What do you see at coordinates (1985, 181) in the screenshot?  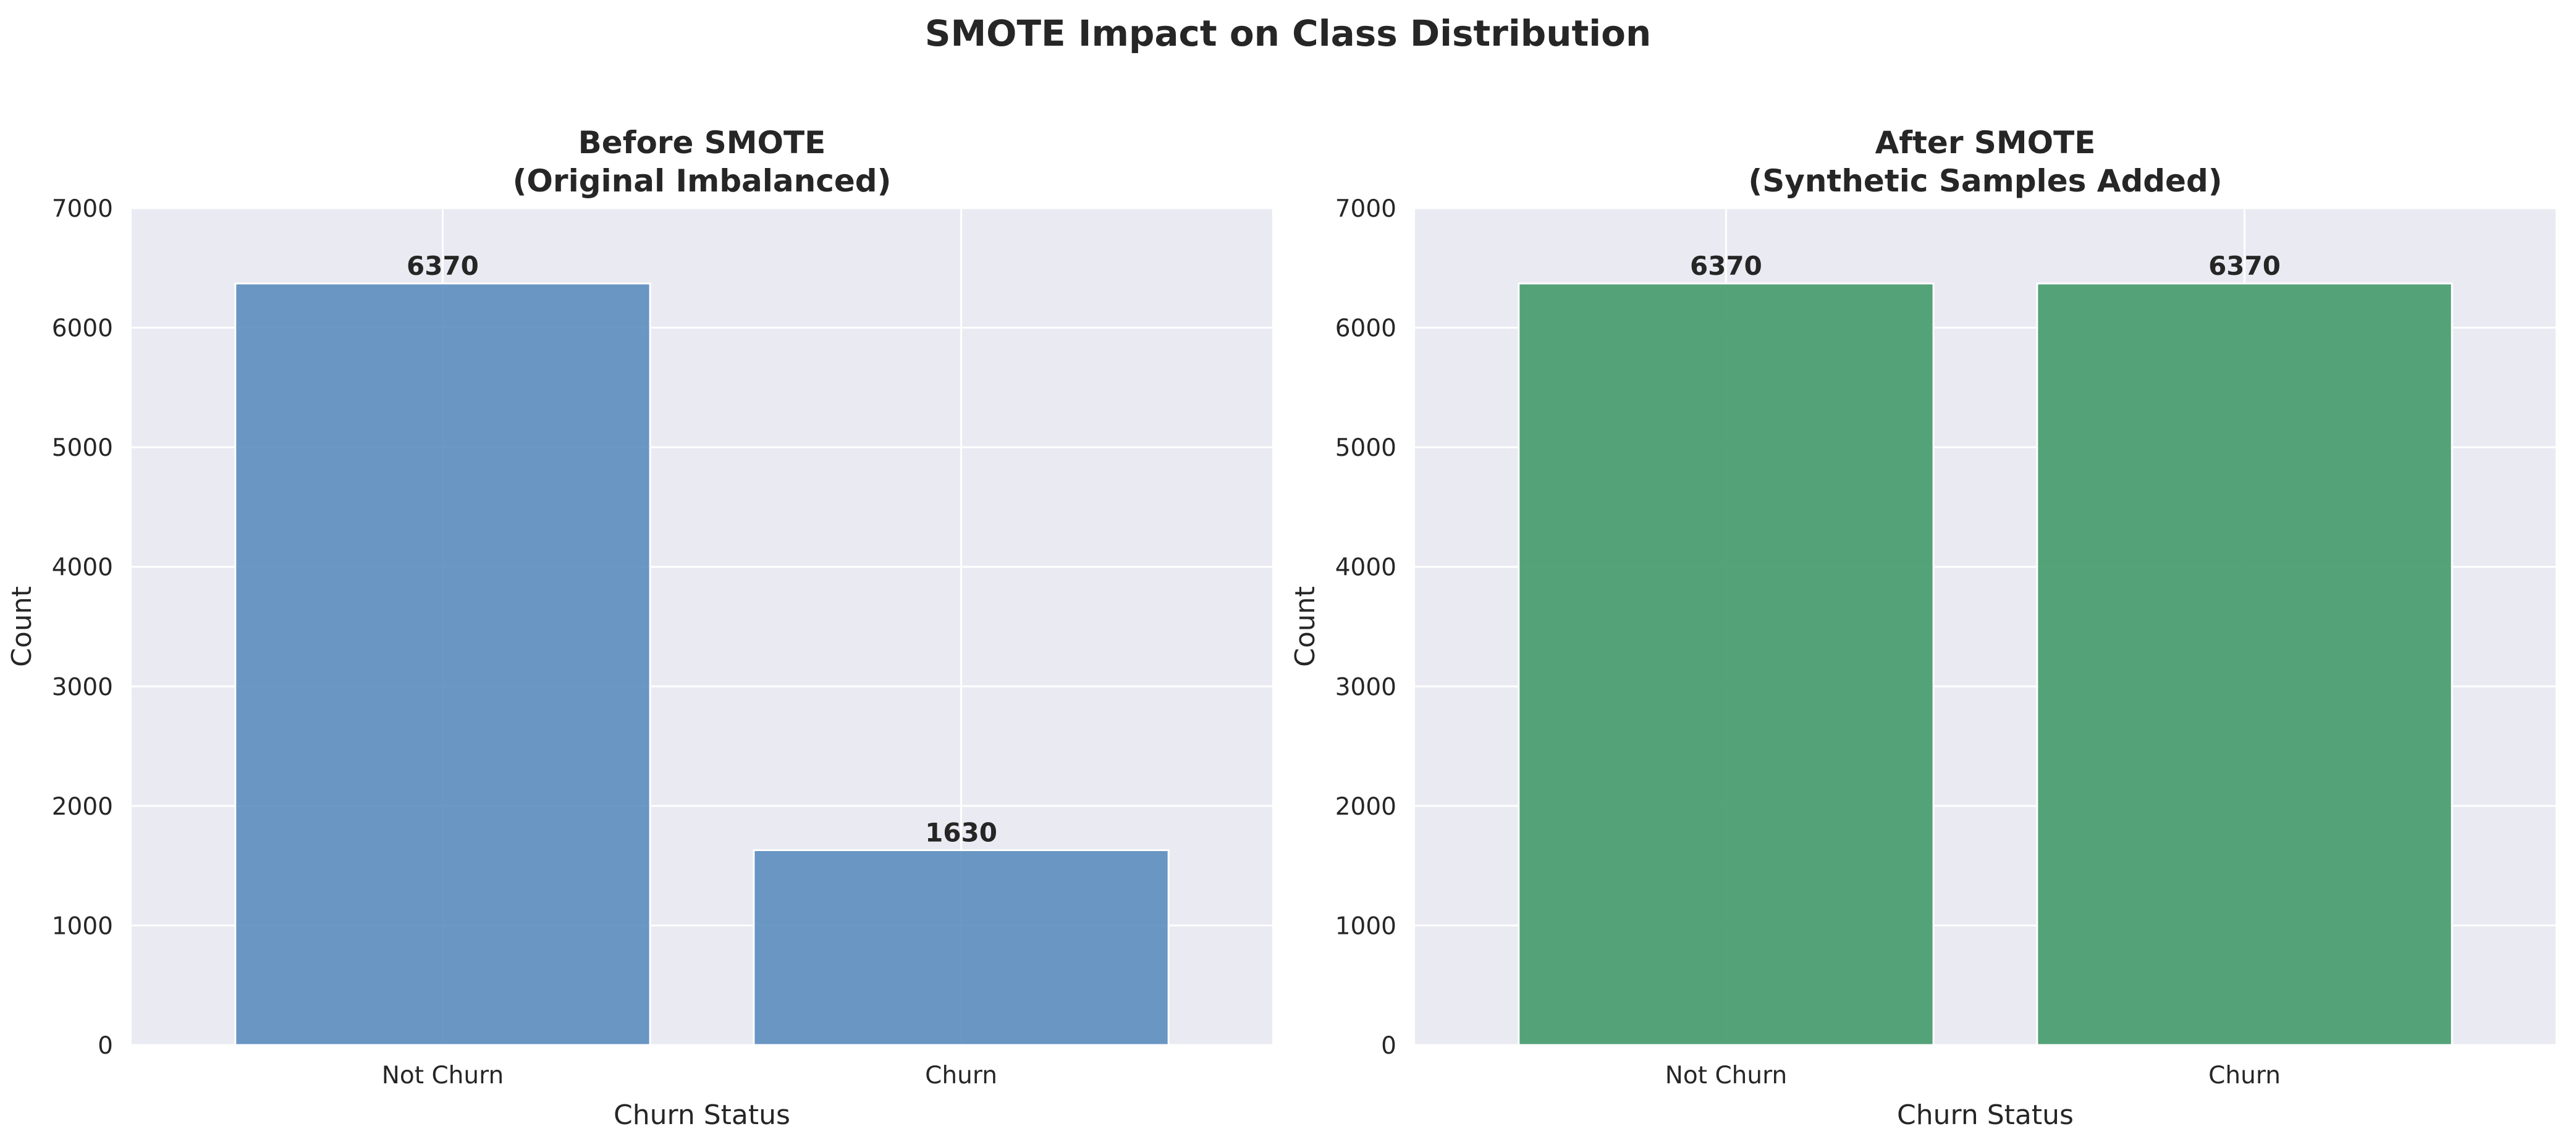 I see `chart-subtitle: (Synthetic Samples Added)` at bounding box center [1985, 181].